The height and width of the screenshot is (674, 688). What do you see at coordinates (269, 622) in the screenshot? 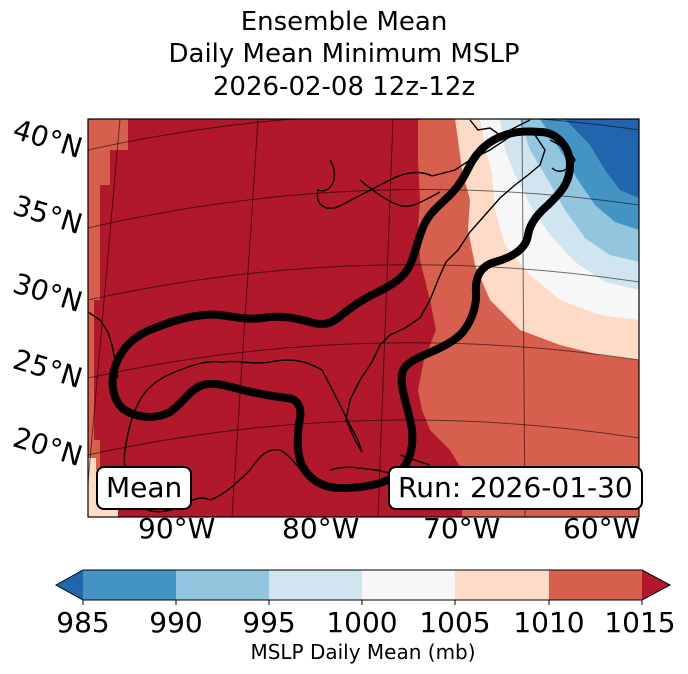
I see `cb-tick-995: 995` at bounding box center [269, 622].